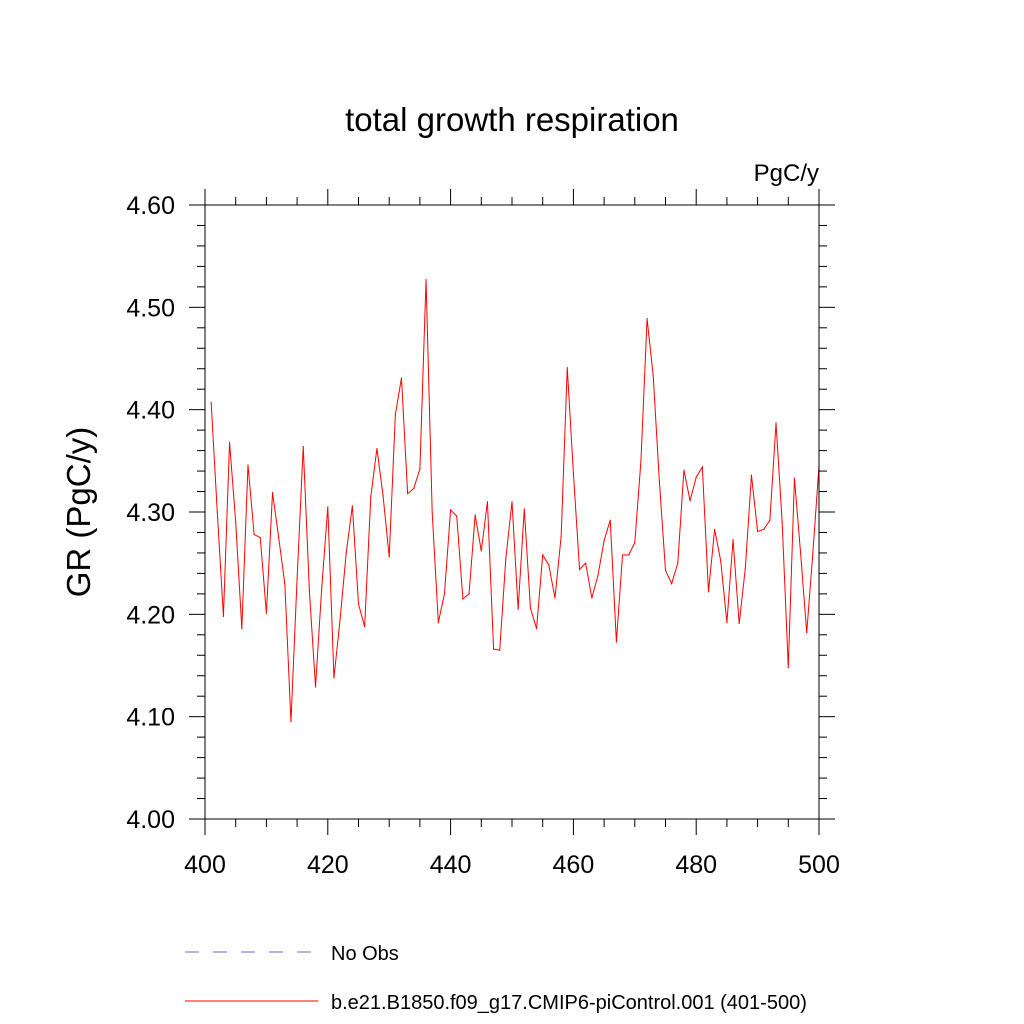  What do you see at coordinates (451, 865) in the screenshot?
I see `x-tick-label: 440` at bounding box center [451, 865].